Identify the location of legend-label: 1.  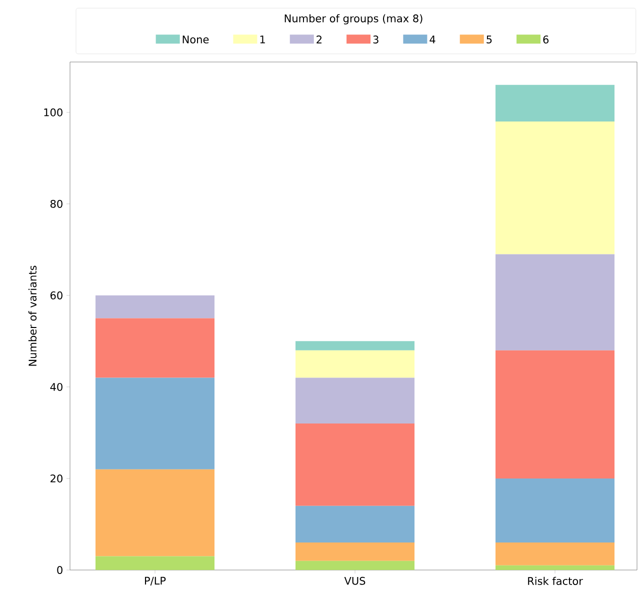
(262, 40).